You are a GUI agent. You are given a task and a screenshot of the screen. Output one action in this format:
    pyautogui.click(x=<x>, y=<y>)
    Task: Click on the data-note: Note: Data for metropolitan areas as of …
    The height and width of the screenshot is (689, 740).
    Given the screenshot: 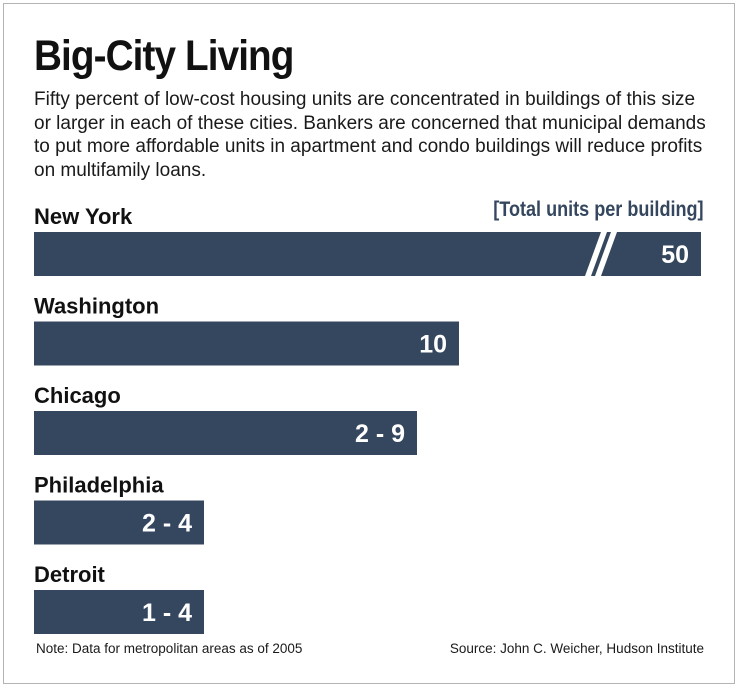 What is the action you would take?
    pyautogui.click(x=169, y=648)
    